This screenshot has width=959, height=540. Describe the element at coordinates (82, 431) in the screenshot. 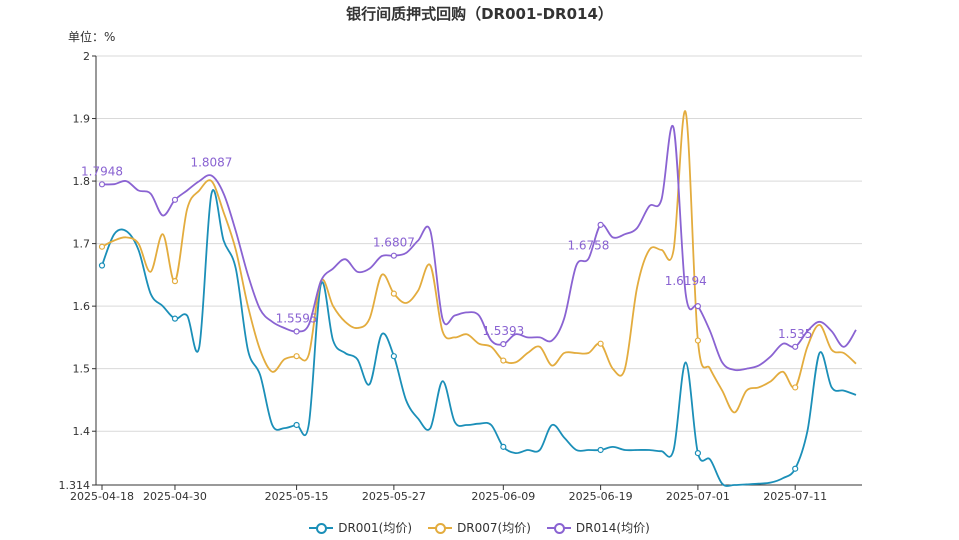

I see `y-tick-label: 1.4` at that location.